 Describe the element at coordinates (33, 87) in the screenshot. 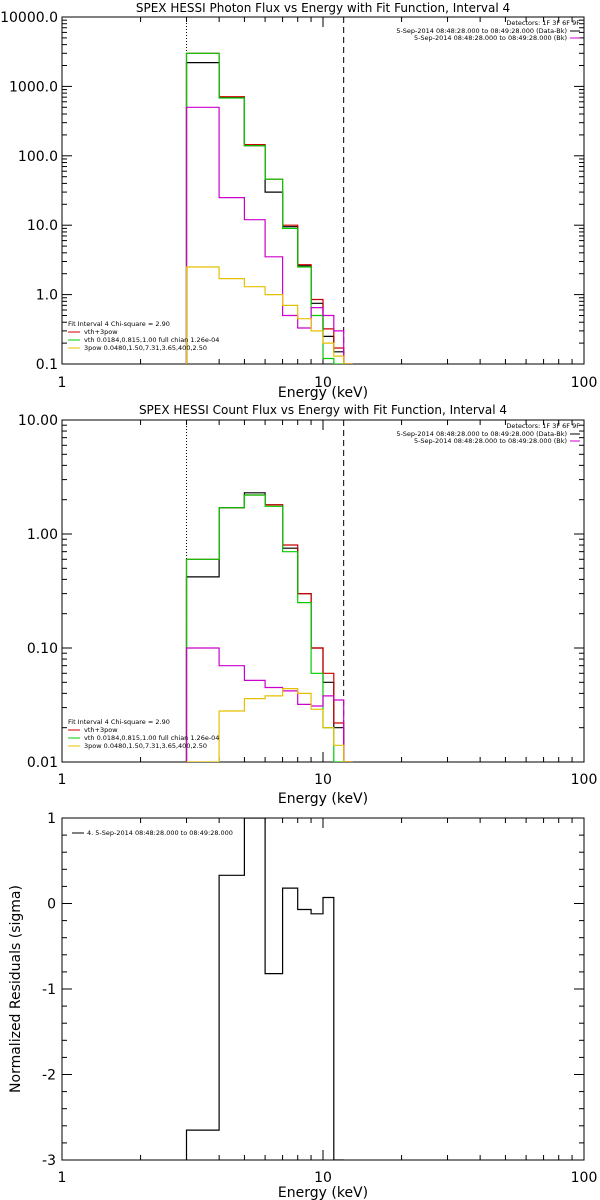

I see `y-tick-label: 1000.0` at that location.